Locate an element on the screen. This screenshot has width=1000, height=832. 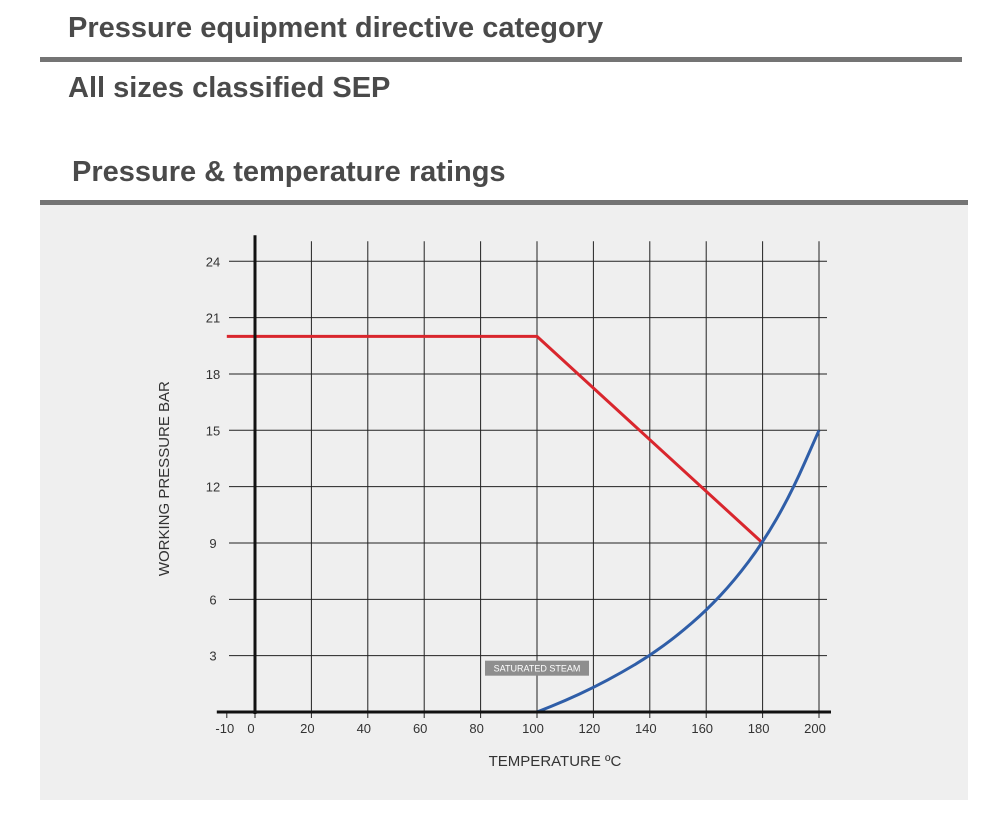
x-tick-label: 100 is located at coordinates (533, 728).